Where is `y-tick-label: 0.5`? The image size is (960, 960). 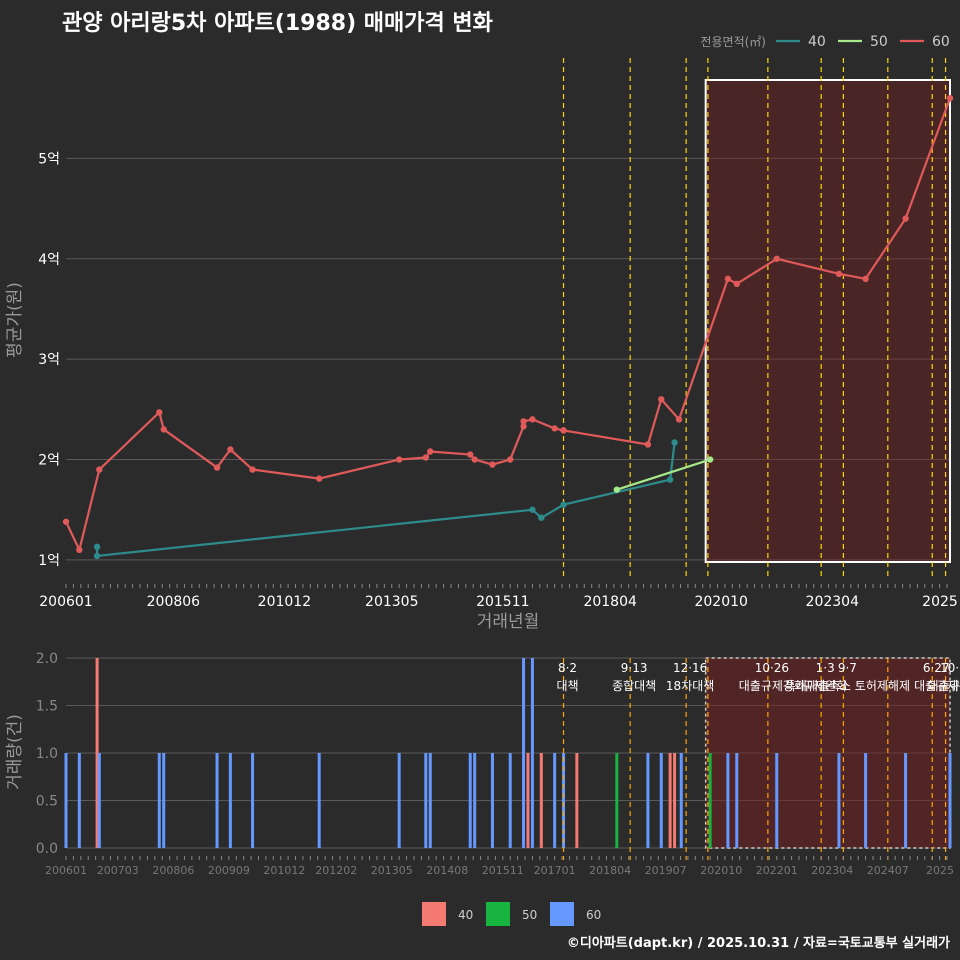 y-tick-label: 0.5 is located at coordinates (47, 802).